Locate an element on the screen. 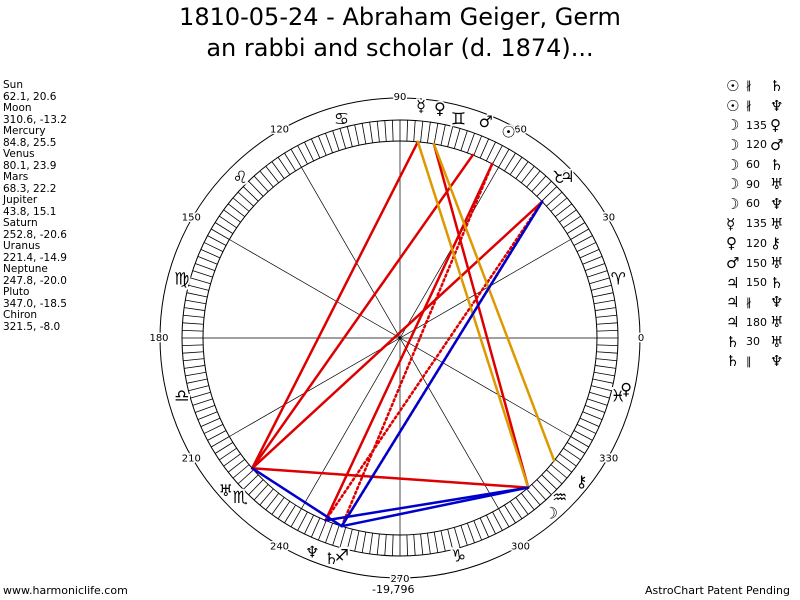 The image size is (800, 600). aspect-planet-2: ♅ is located at coordinates (777, 341).